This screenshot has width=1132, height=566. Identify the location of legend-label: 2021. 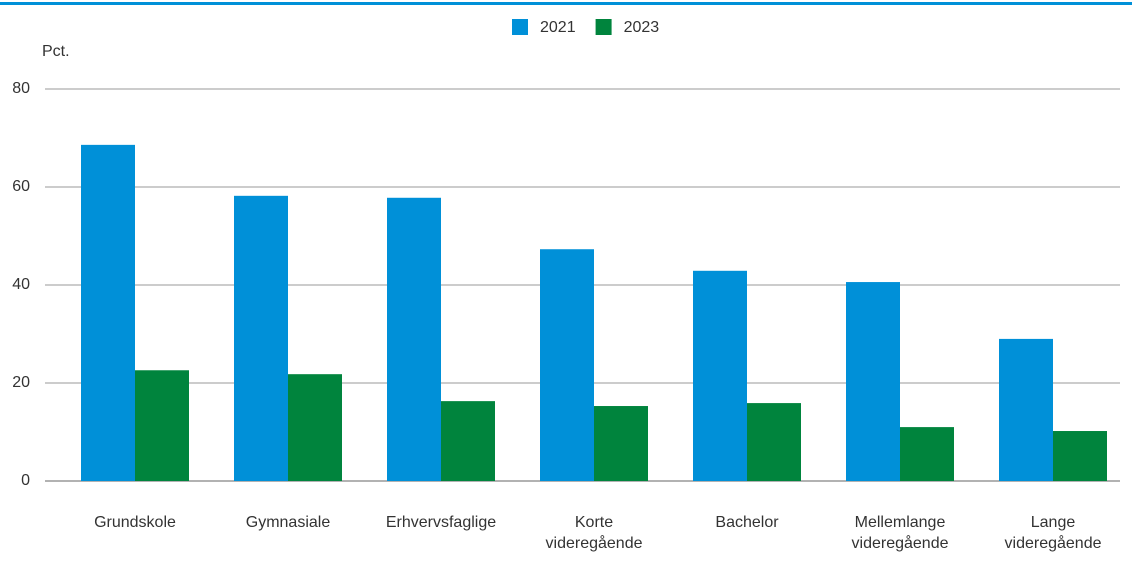
(558, 27).